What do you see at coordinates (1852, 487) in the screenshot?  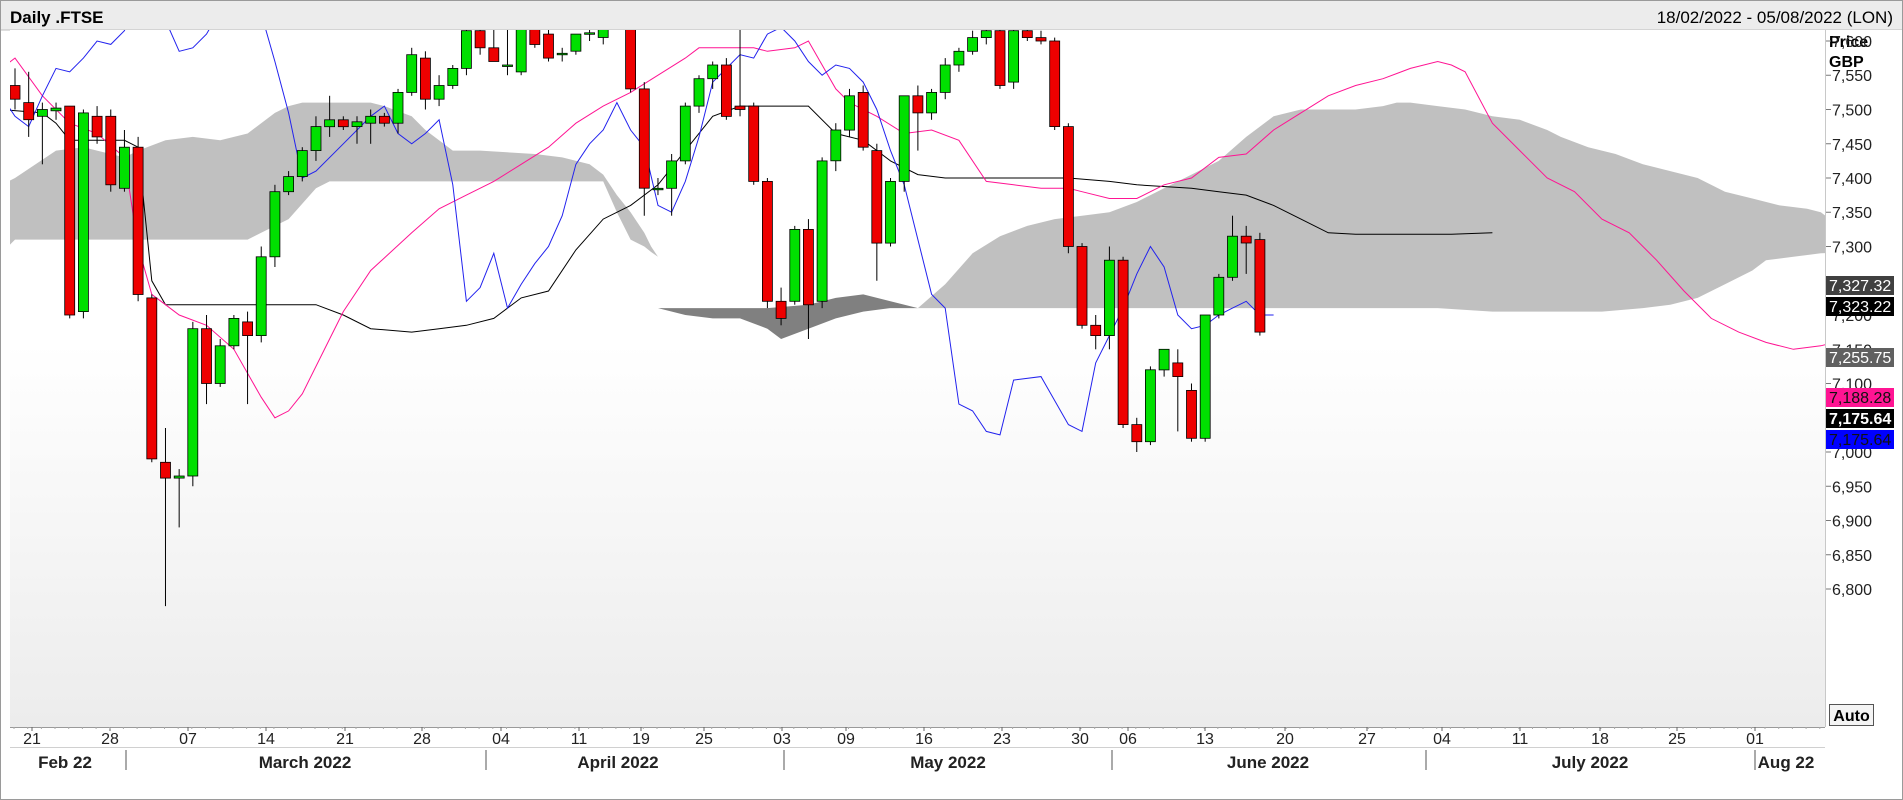 I see `y-tick-label: 6,950` at bounding box center [1852, 487].